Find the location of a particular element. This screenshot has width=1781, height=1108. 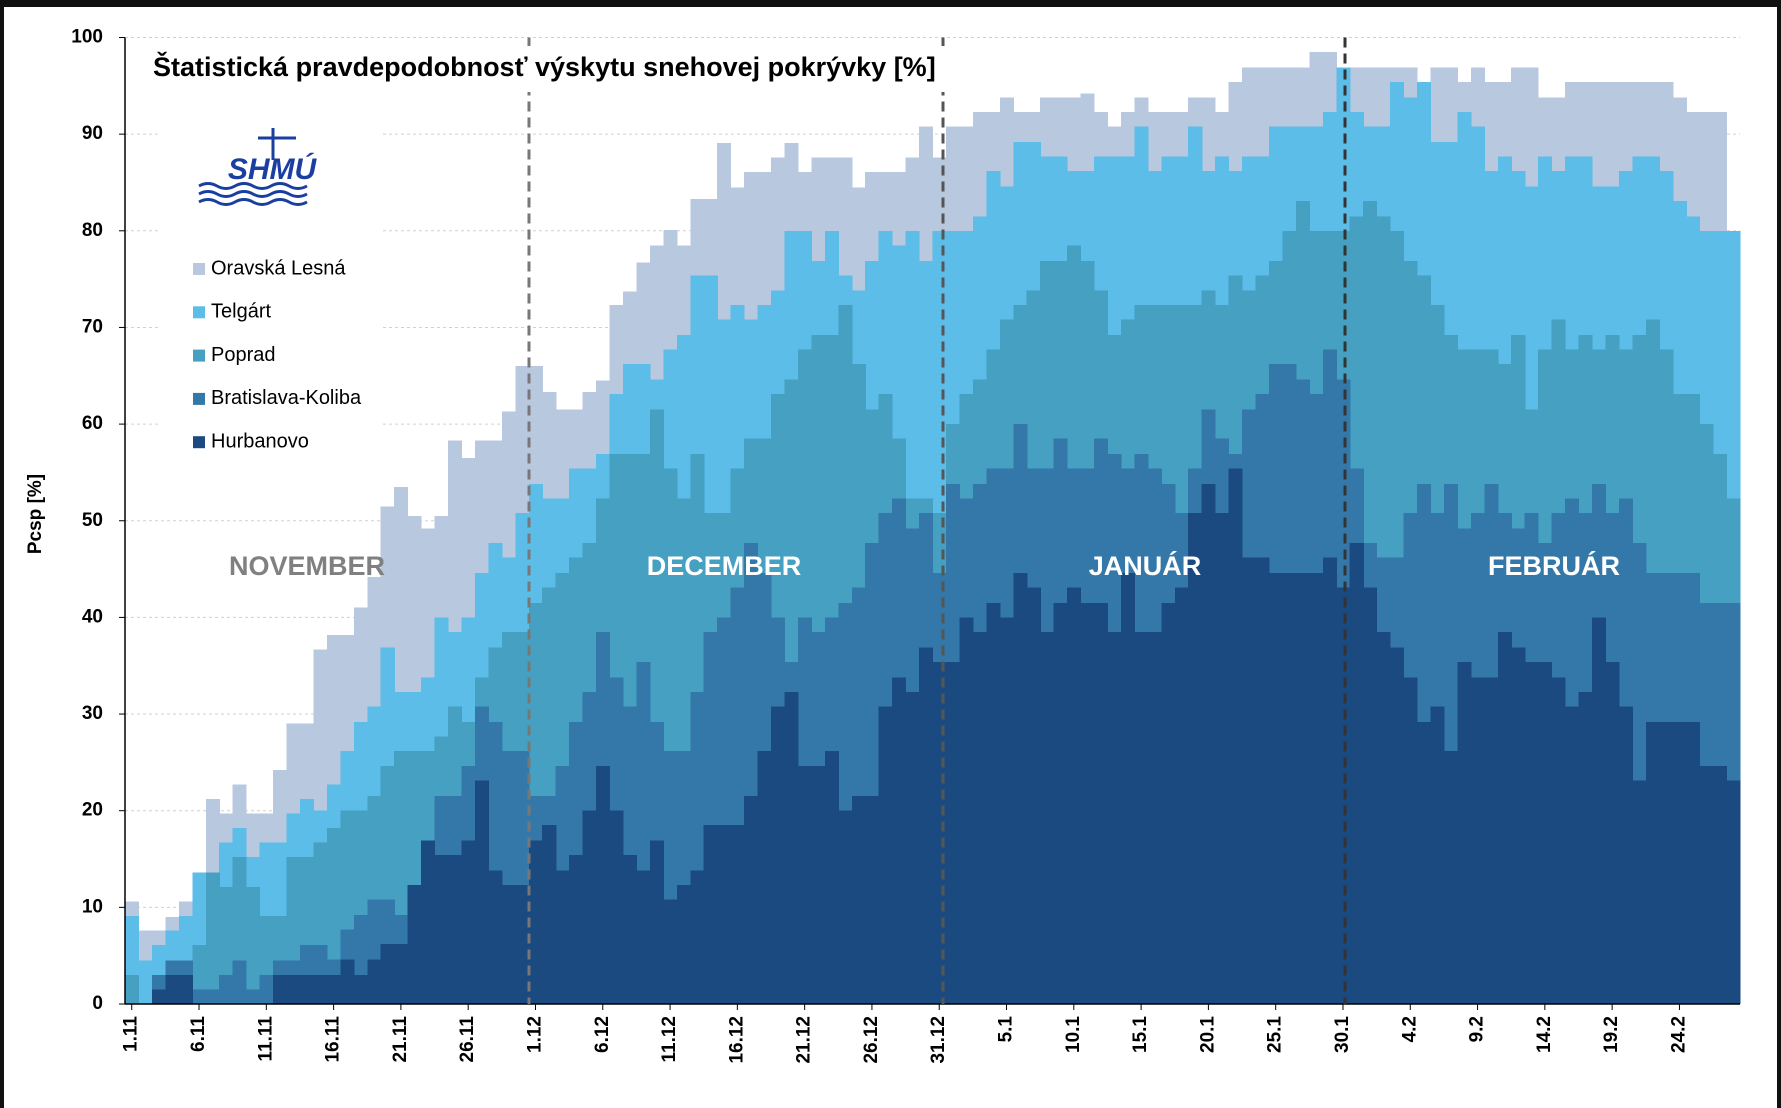

legend-label: Telgárt is located at coordinates (241, 312).